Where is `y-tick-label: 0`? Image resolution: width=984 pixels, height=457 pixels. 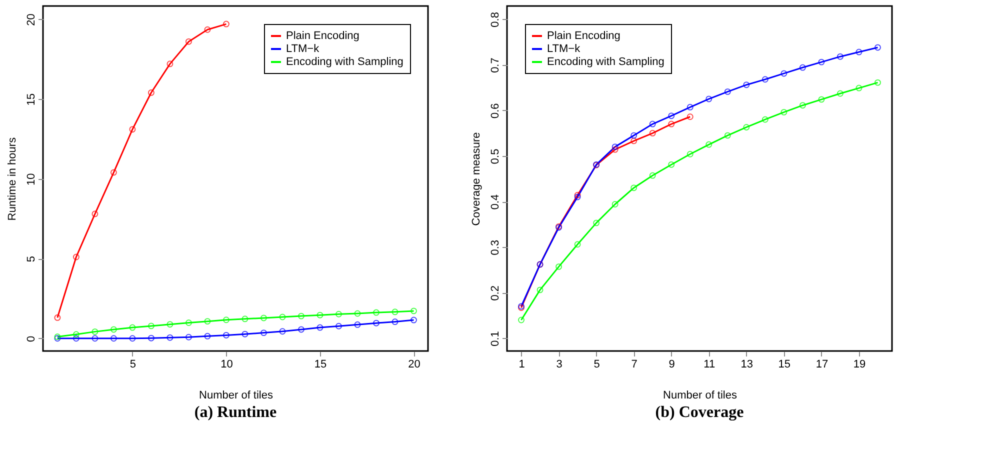 y-tick-label: 0 is located at coordinates (32, 339).